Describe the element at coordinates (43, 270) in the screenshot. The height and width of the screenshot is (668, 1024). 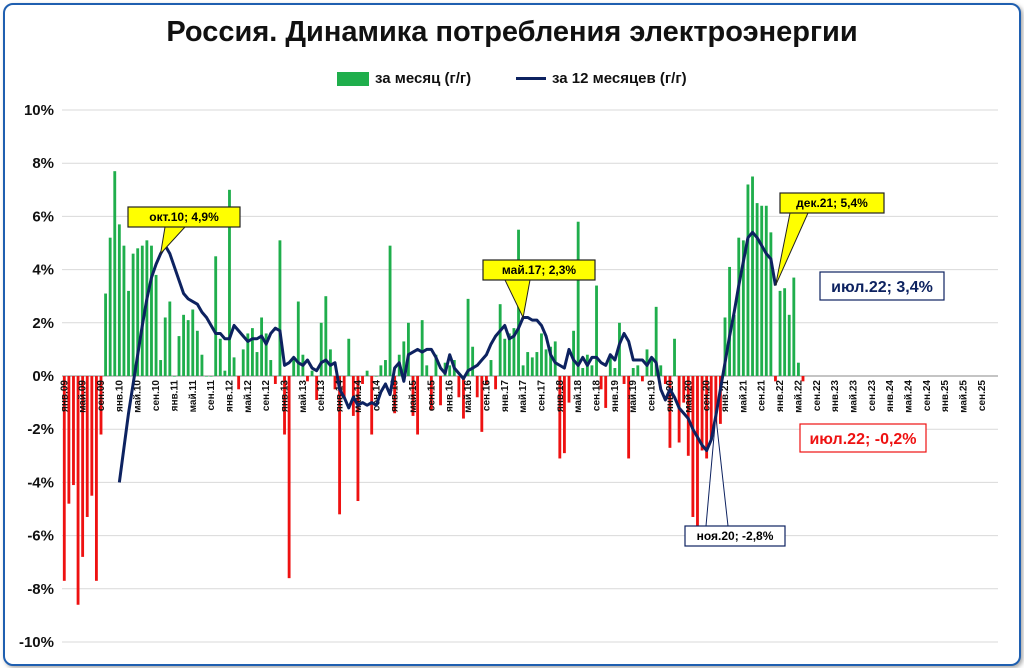
I see `y-tick-label: 4%` at that location.